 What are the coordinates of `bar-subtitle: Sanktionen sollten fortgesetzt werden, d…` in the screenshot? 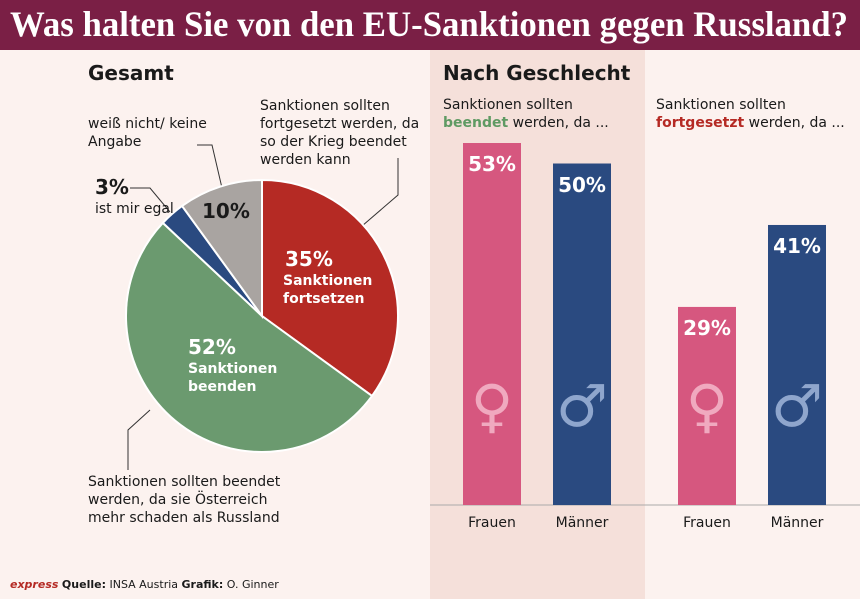 It's located at (751, 114).